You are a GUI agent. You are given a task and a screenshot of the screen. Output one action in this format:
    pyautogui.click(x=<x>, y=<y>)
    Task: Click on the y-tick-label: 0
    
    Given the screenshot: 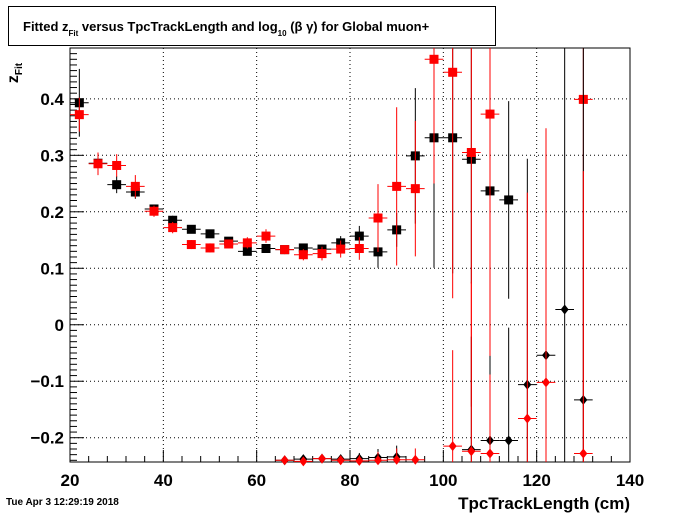 What is the action you would take?
    pyautogui.click(x=59, y=325)
    